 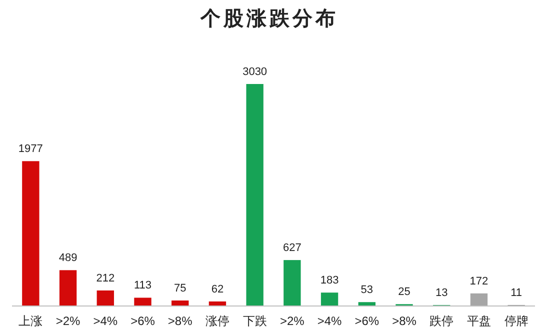 What do you see at coordinates (217, 321) in the screenshot?
I see `x-tick-label: 涨停` at bounding box center [217, 321].